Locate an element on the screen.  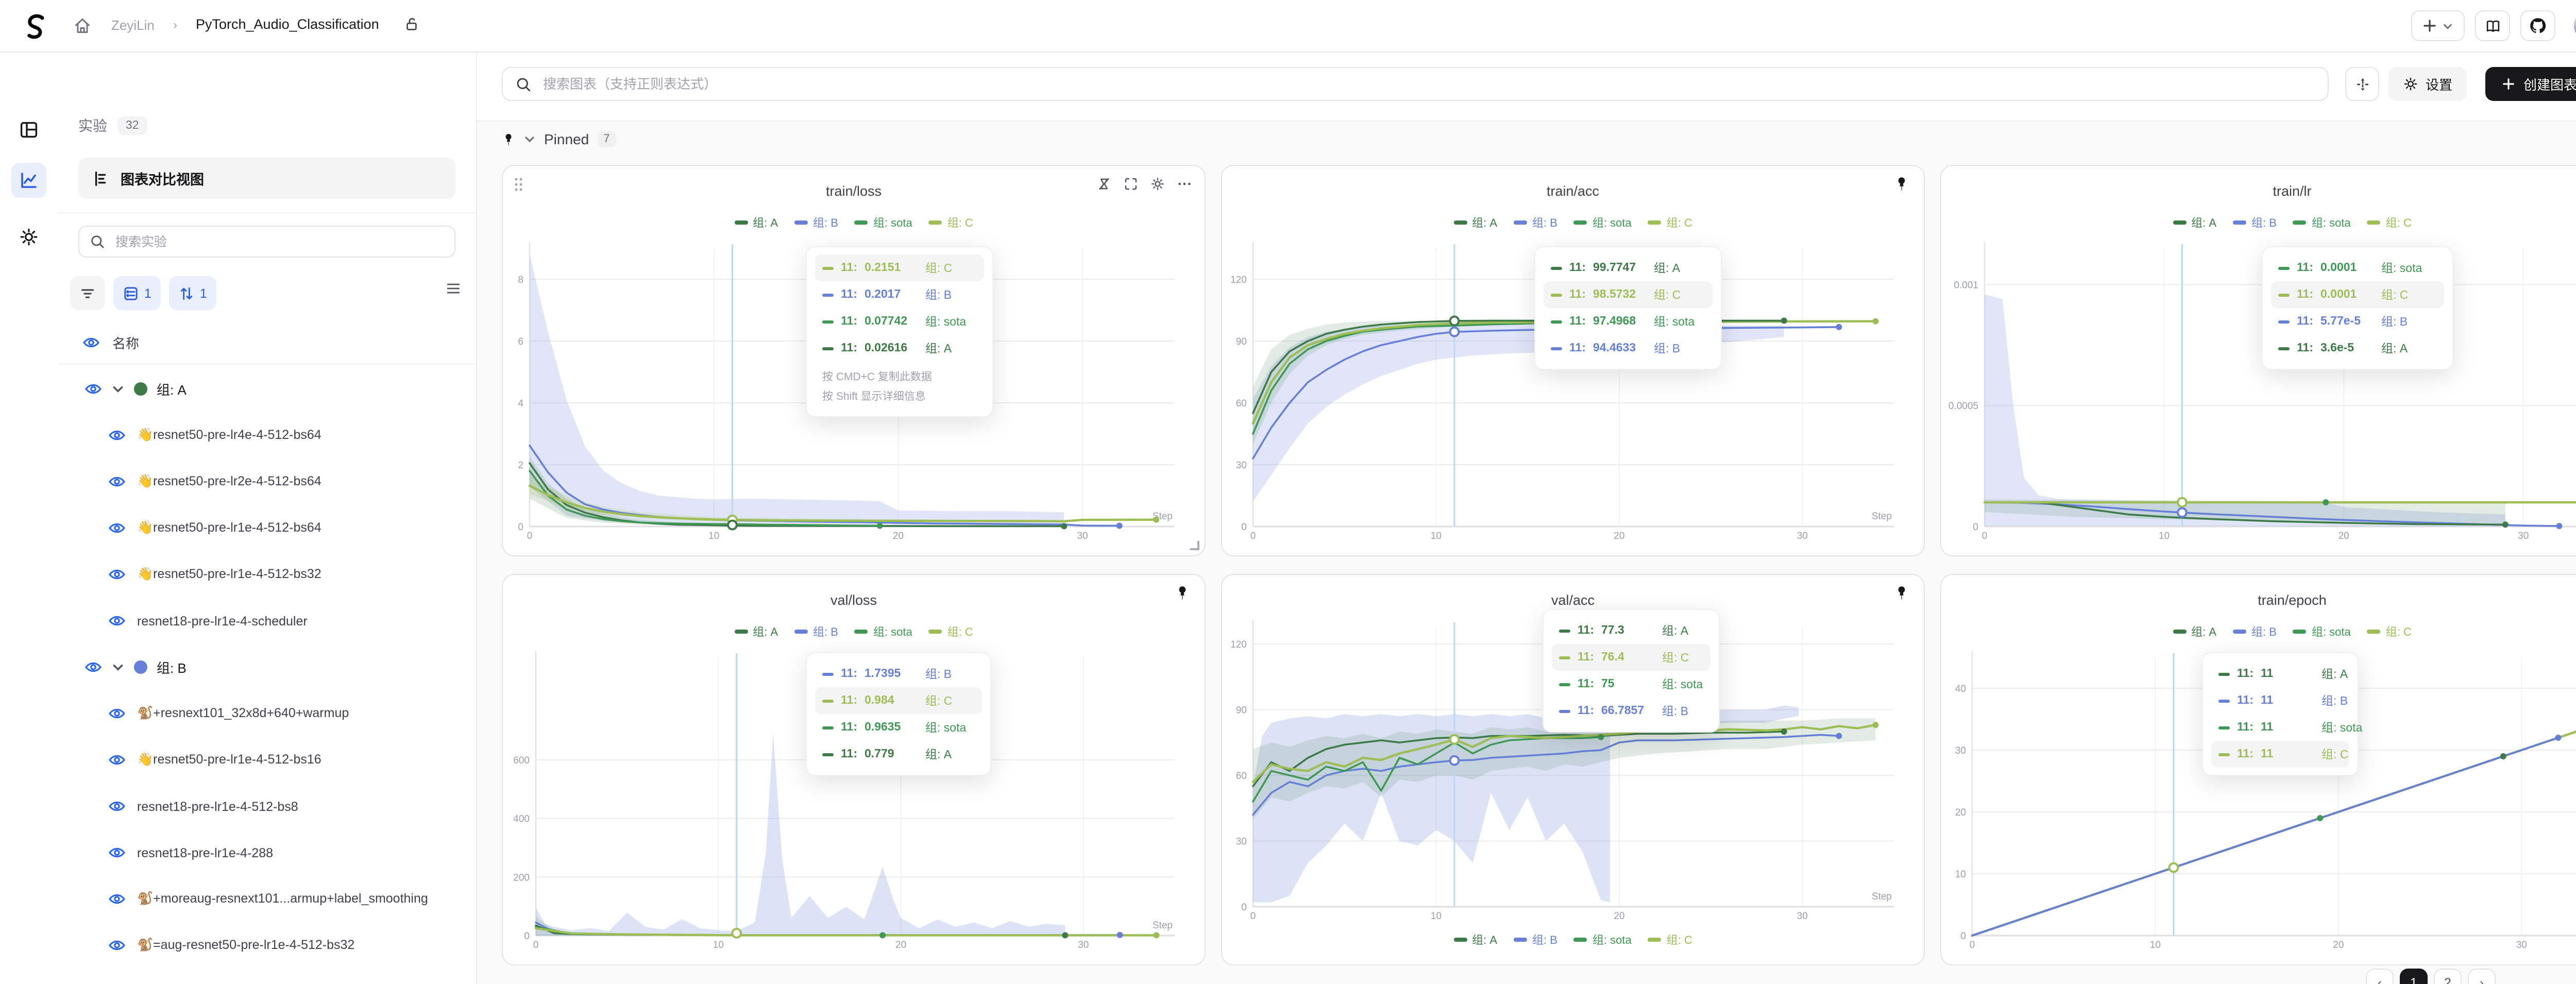
pagination-page-button: 2 is located at coordinates (2448, 977).